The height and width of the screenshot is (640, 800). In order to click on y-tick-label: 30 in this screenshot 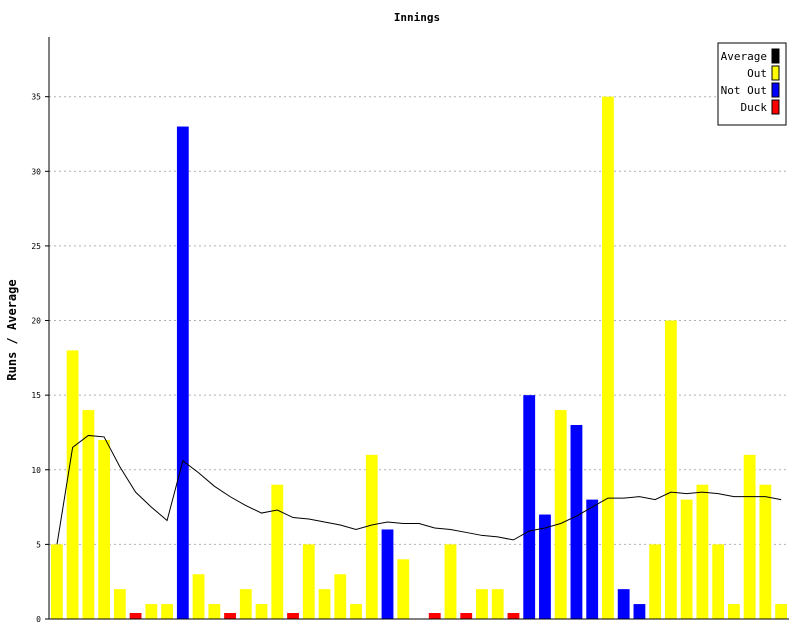, I will do `click(36, 171)`.